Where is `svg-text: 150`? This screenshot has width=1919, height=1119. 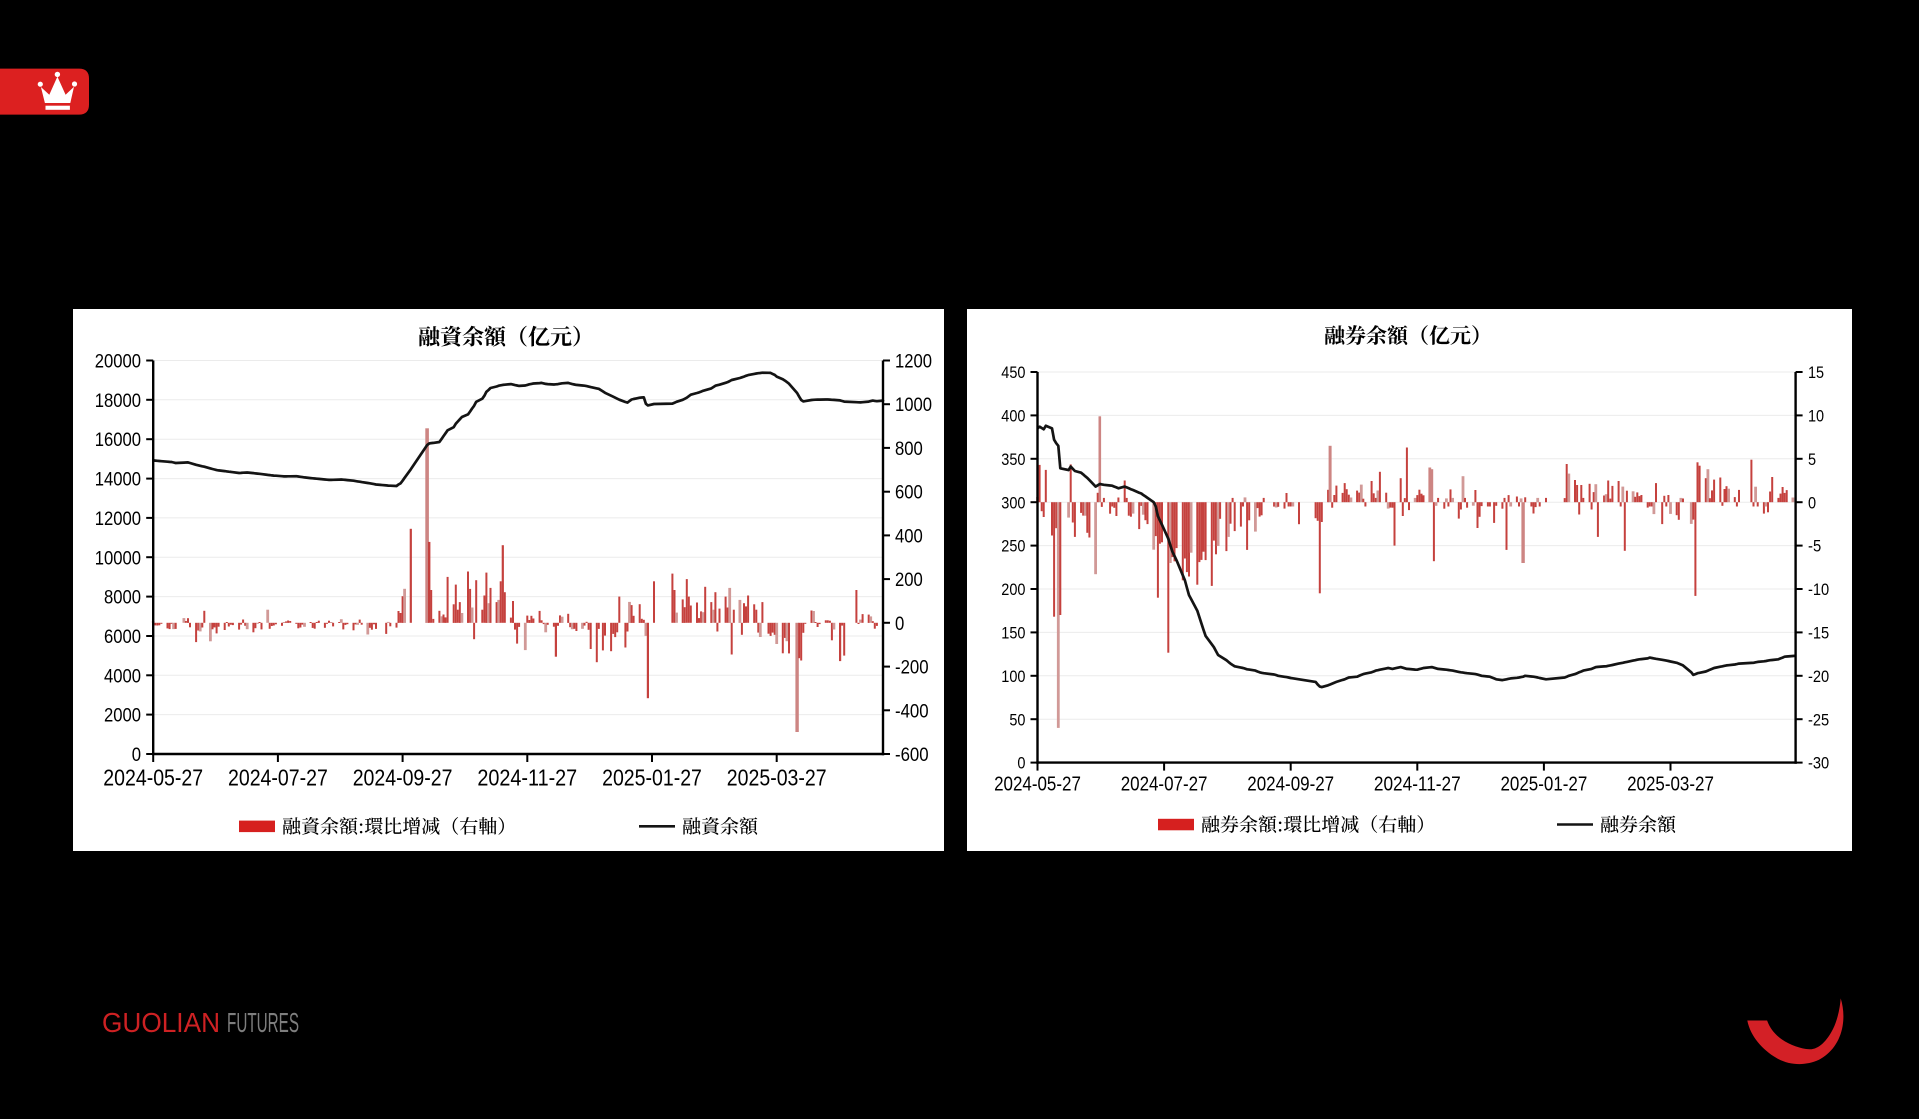 svg-text: 150 is located at coordinates (1013, 633).